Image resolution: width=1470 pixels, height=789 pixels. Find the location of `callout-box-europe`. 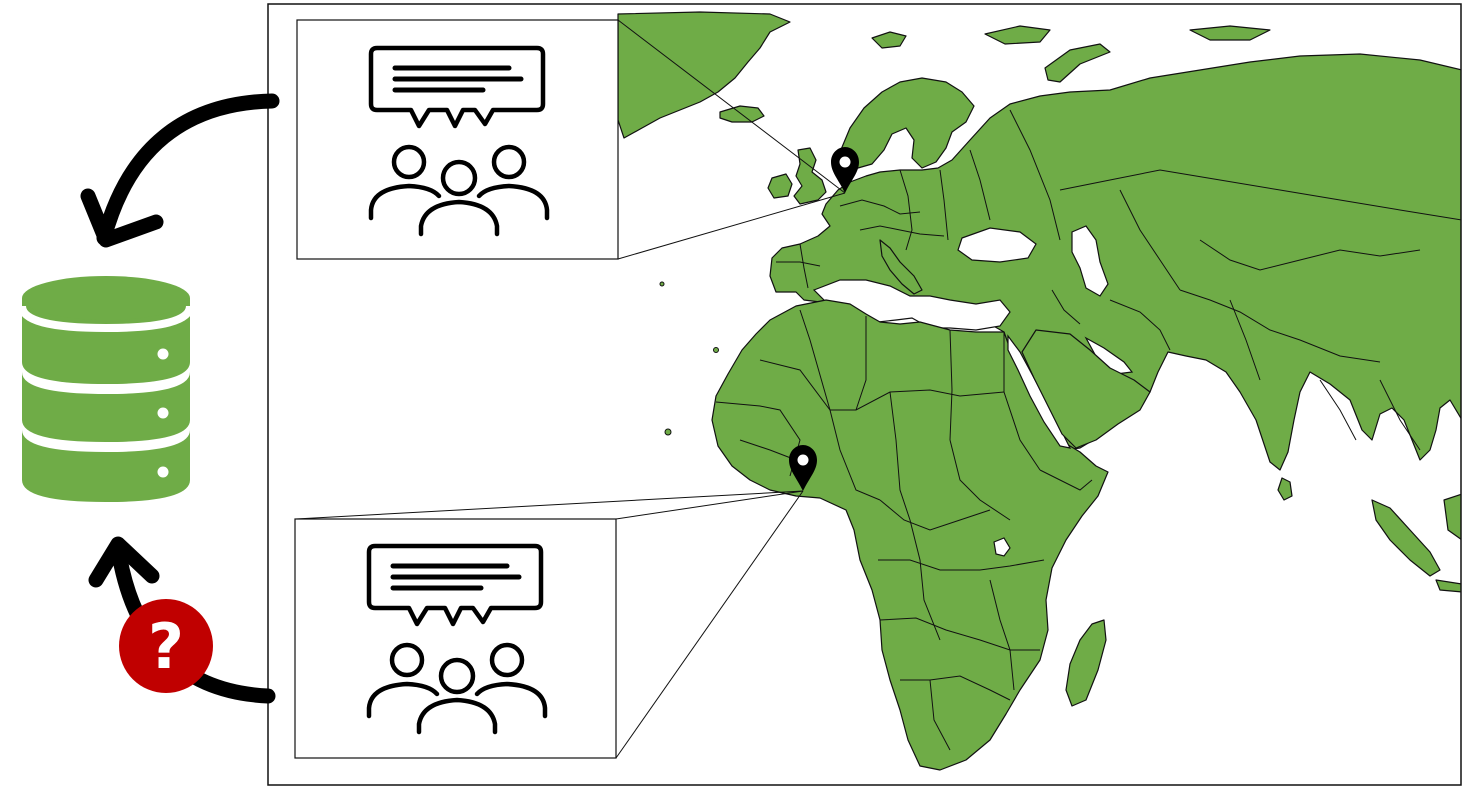

callout-box-europe is located at coordinates (457, 139).